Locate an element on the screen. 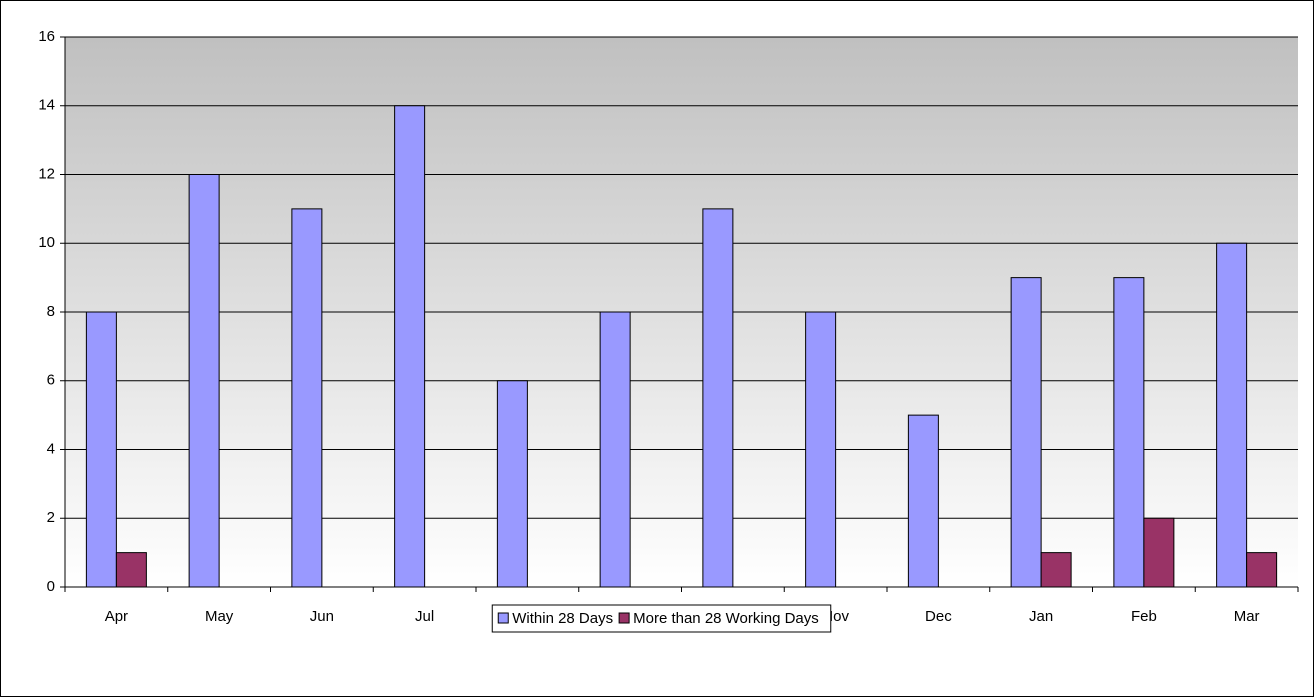 The width and height of the screenshot is (1315, 698). y-tick-label: 12 is located at coordinates (46, 173).